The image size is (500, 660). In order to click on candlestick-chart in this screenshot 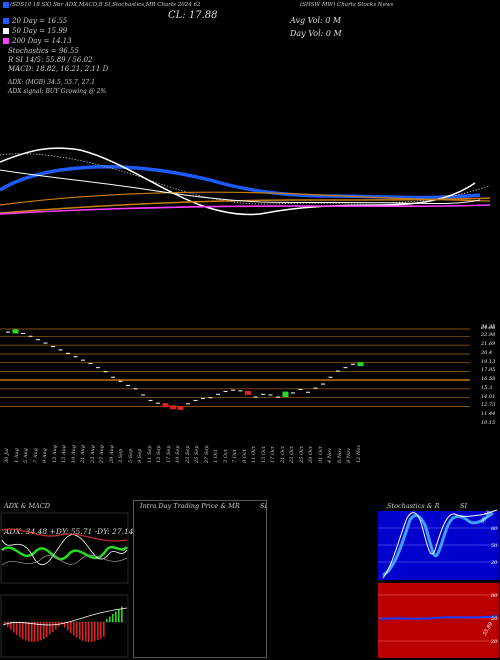, I will do `click(235, 369)`.